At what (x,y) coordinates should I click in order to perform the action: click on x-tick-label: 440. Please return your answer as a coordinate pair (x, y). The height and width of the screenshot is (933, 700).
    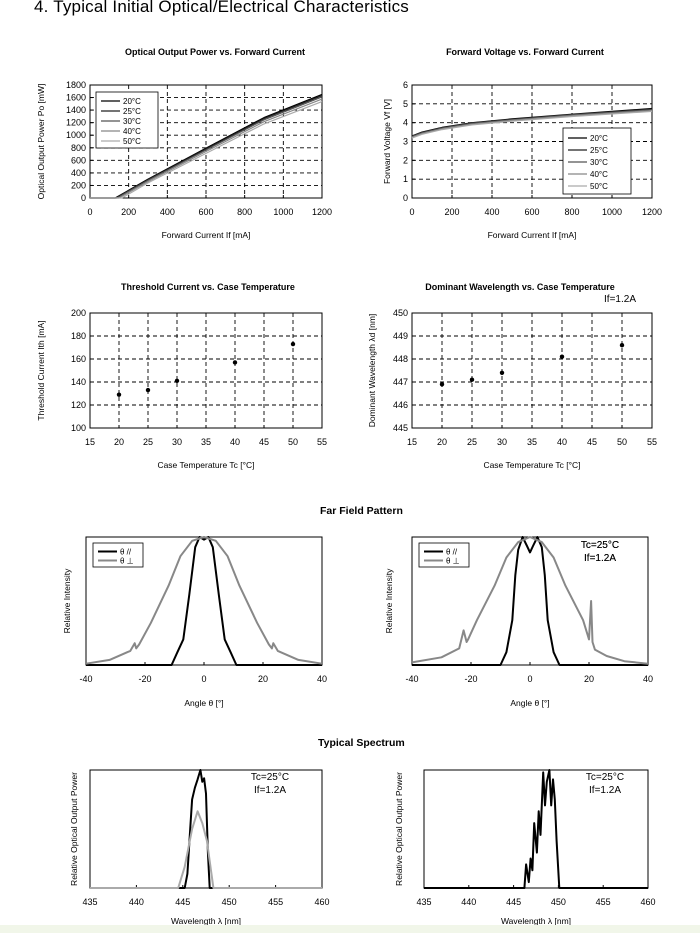
    Looking at the image, I should click on (468, 902).